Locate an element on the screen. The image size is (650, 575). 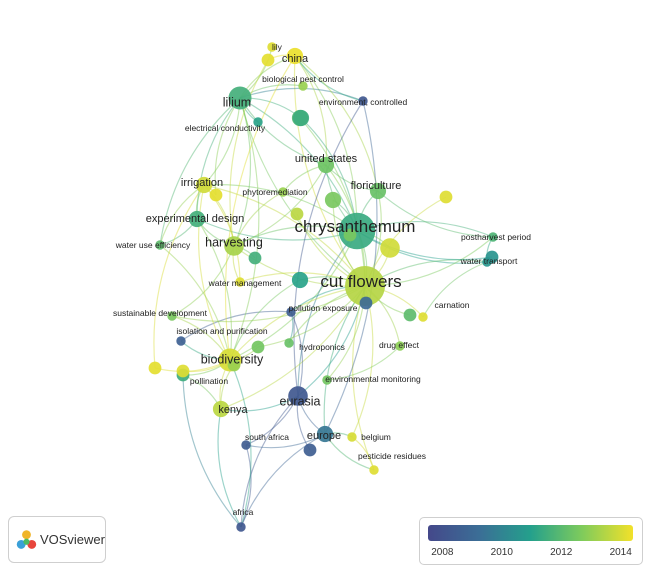
keyword-label-carnation: carnation is located at coordinates (452, 305).